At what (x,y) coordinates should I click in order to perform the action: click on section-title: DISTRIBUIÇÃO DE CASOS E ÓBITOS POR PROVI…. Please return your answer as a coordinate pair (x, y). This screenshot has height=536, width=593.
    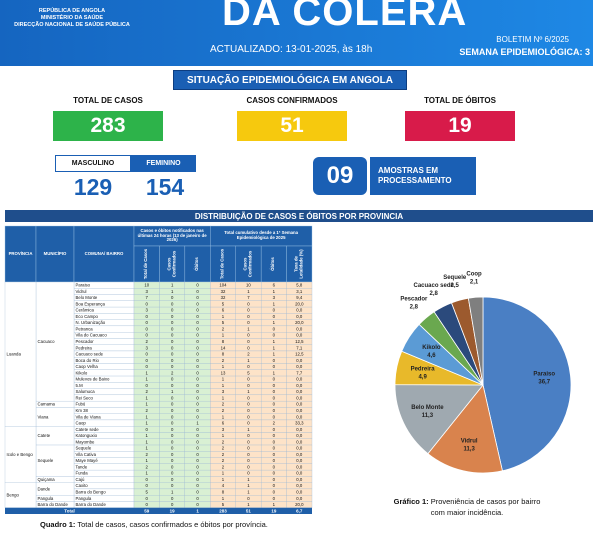
    Looking at the image, I should click on (299, 216).